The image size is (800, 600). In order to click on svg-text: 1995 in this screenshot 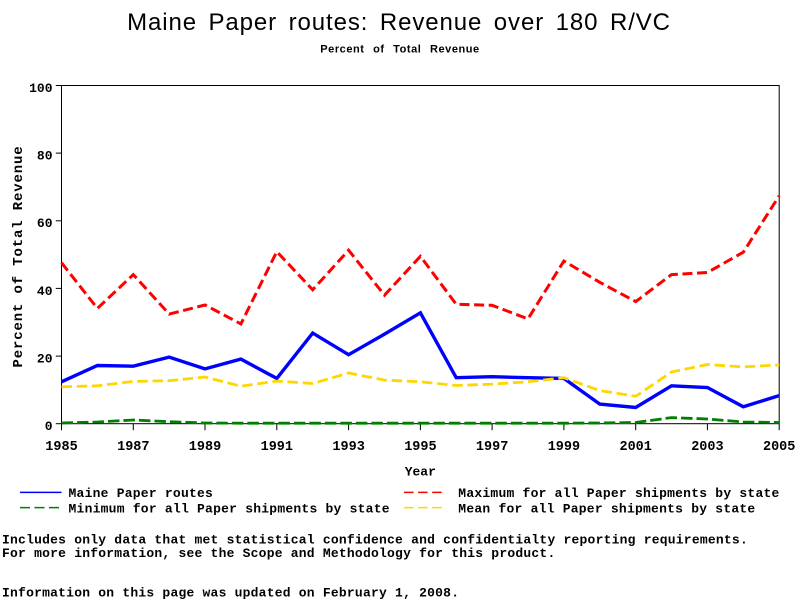, I will do `click(420, 447)`.